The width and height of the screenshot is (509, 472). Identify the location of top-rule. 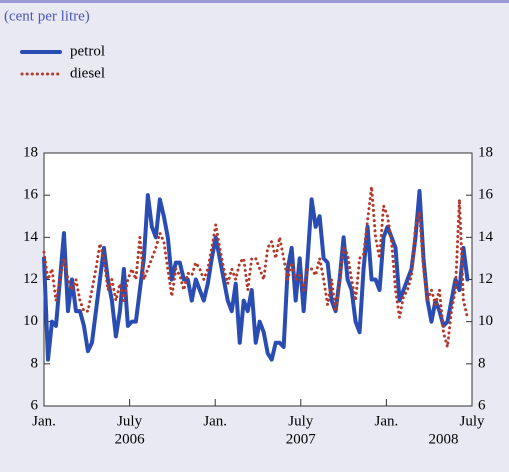
(254, 1).